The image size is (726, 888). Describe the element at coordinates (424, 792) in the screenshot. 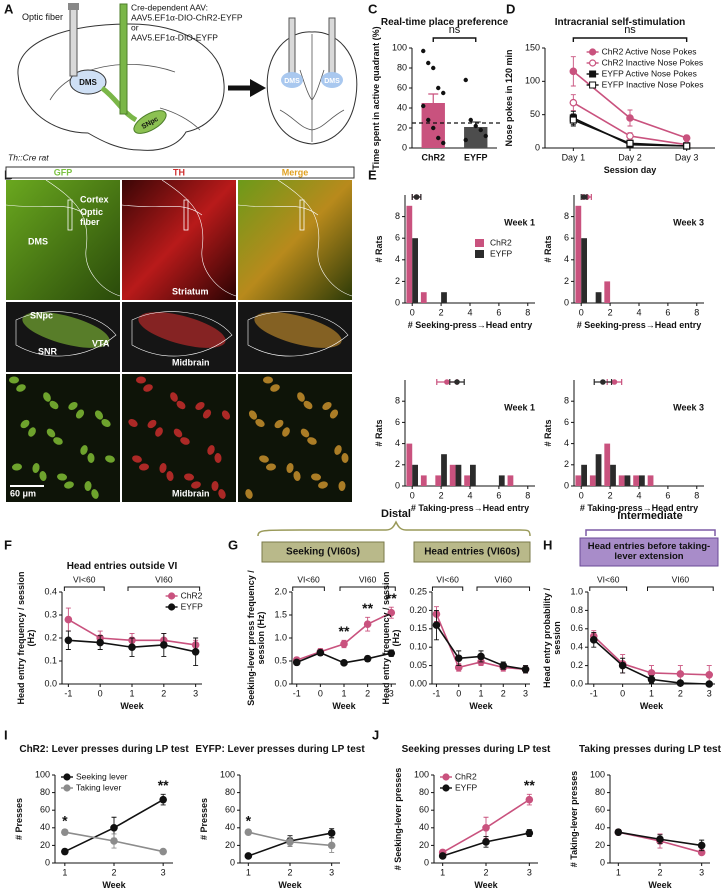

I see `y-tick-label: 80` at that location.